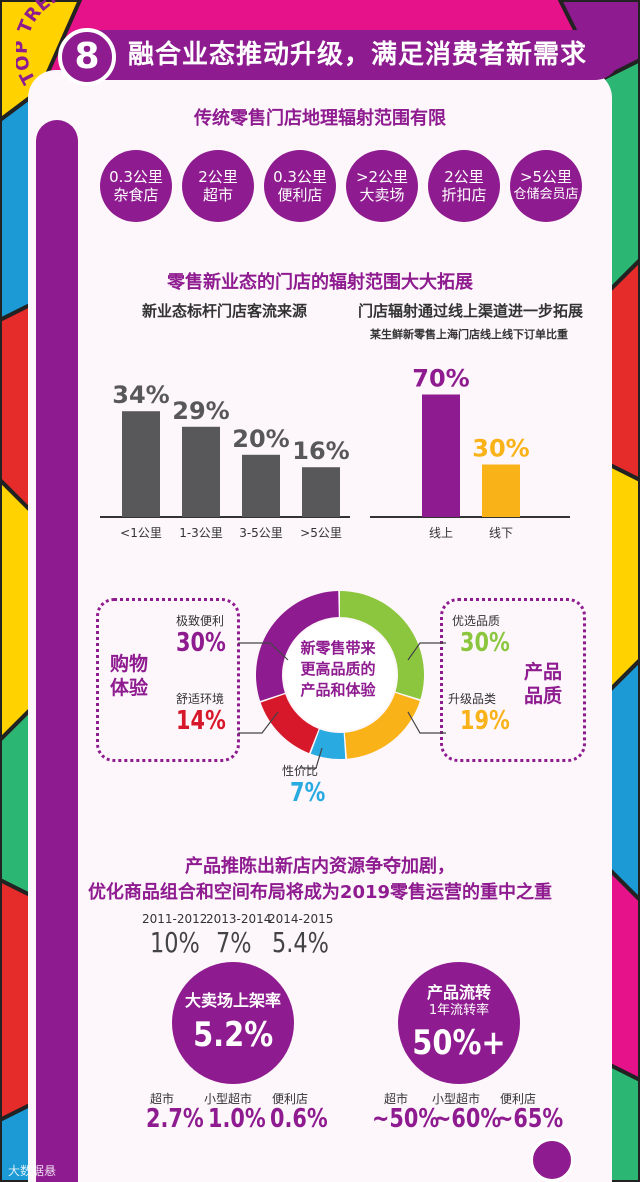 The height and width of the screenshot is (1182, 640). What do you see at coordinates (200, 621) in the screenshot?
I see `convenience-label: 极致便利` at bounding box center [200, 621].